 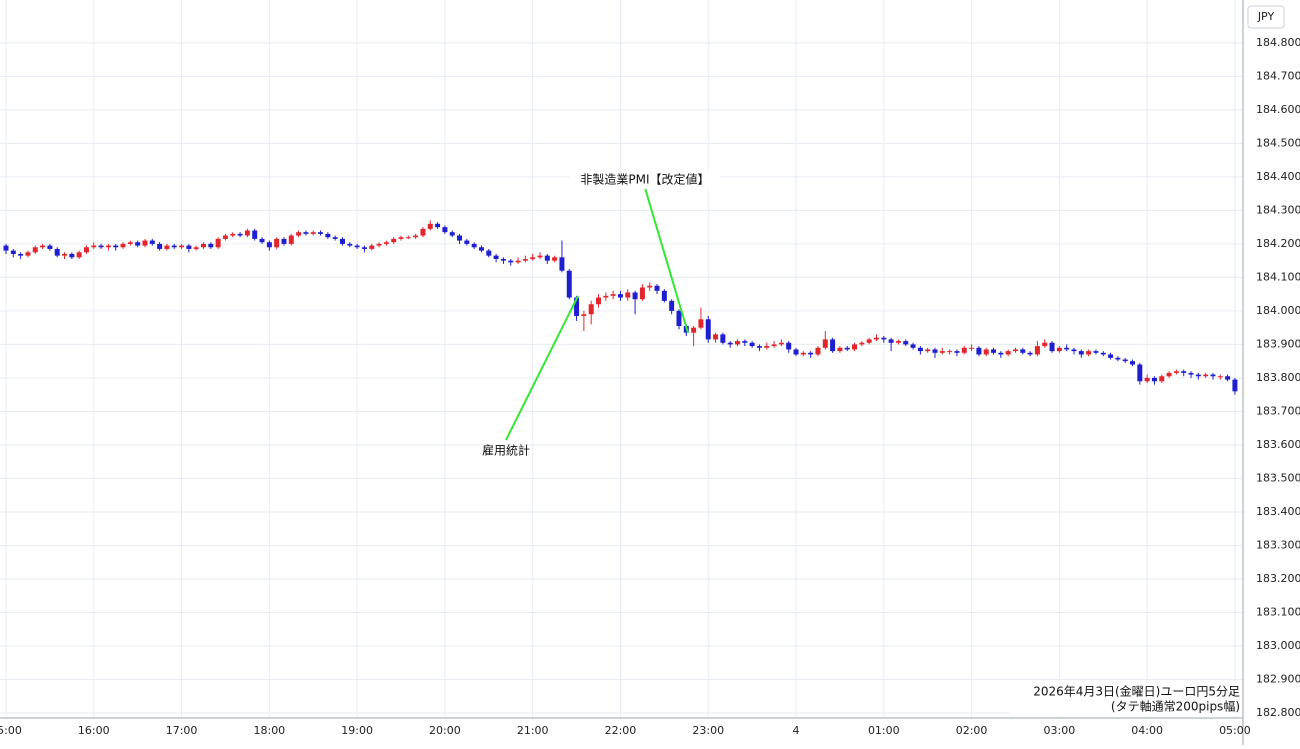 What do you see at coordinates (621, 730) in the screenshot?
I see `x-tick-label: 22:00` at bounding box center [621, 730].